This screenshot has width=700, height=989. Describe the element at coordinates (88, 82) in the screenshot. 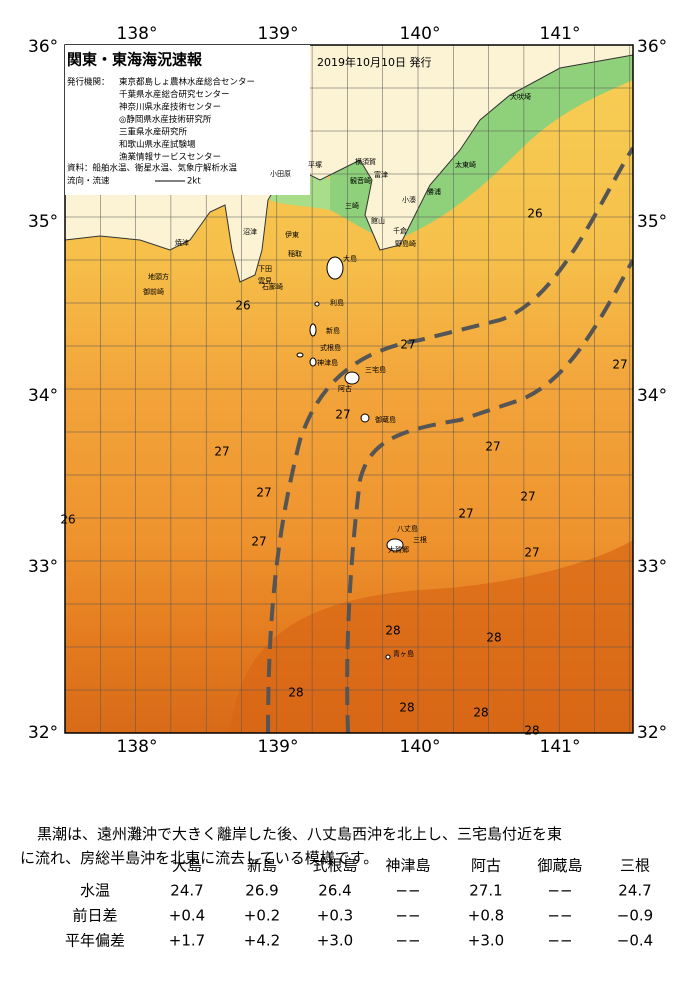

I see `agency-label: 発行機関：` at that location.